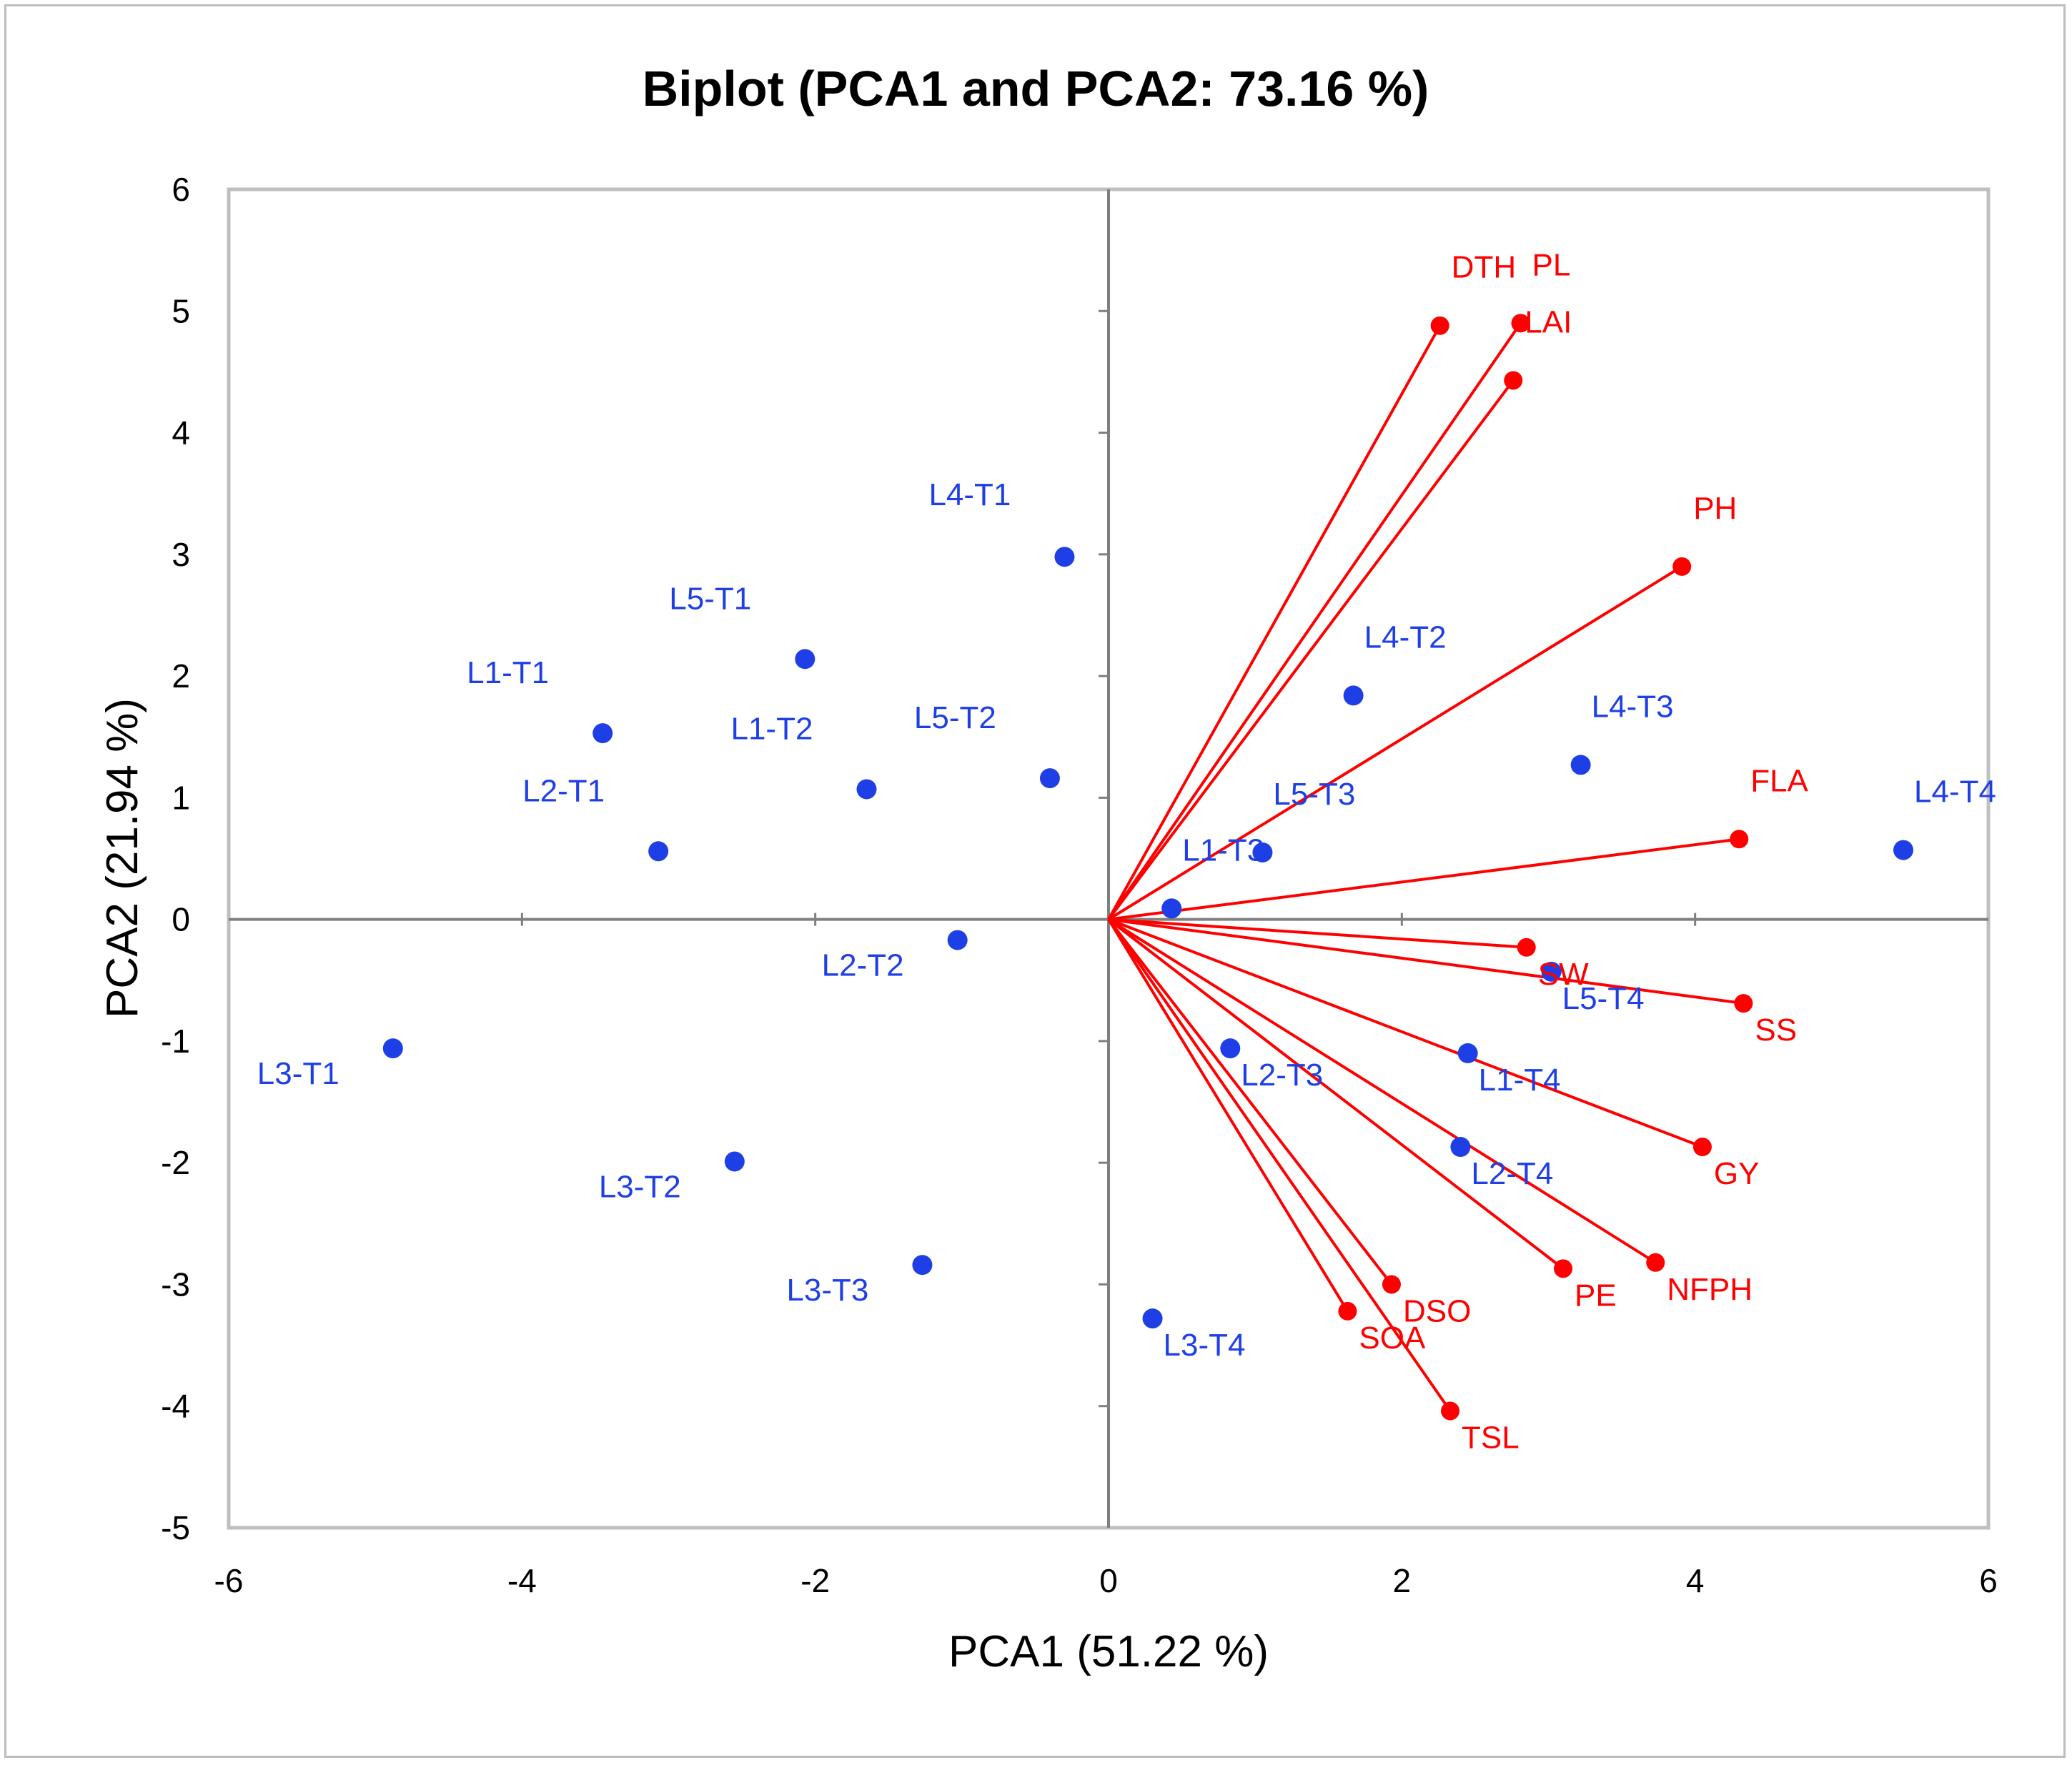  Describe the element at coordinates (1437, 1311) in the screenshot. I see `variable-label: DSO` at that location.